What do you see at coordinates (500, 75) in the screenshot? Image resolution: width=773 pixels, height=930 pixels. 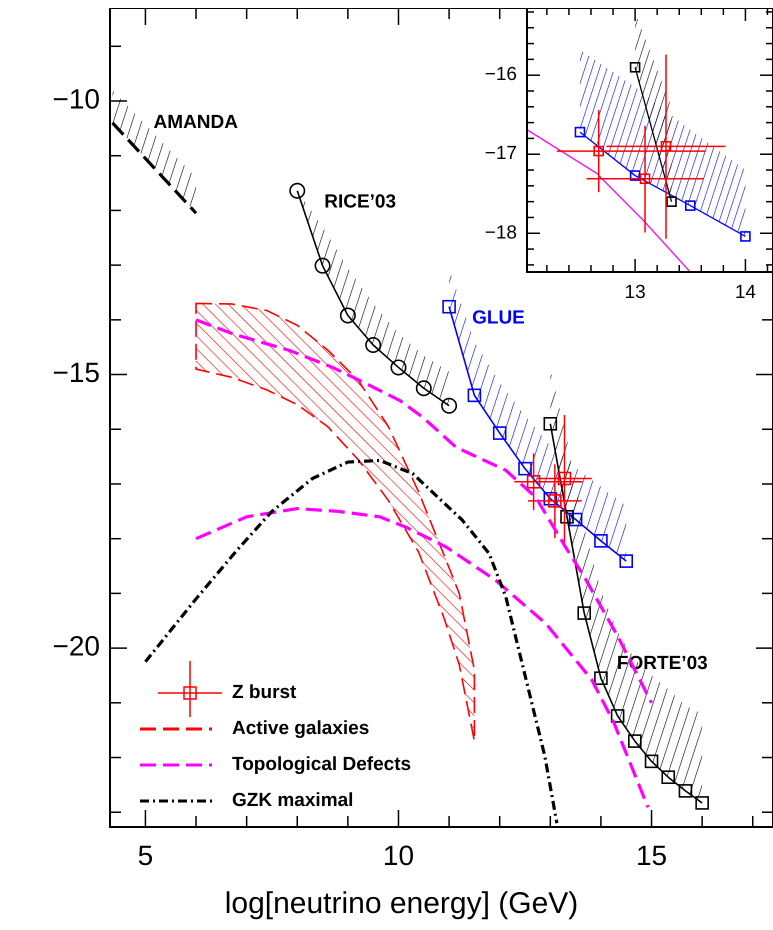 I see `y-tick-label: −16` at bounding box center [500, 75].